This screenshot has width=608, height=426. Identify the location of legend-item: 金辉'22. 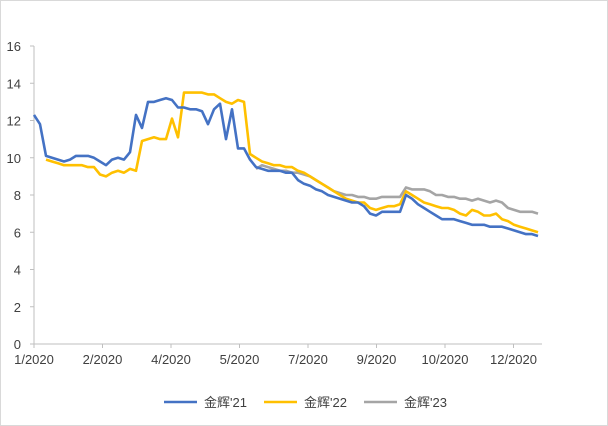
(305, 402).